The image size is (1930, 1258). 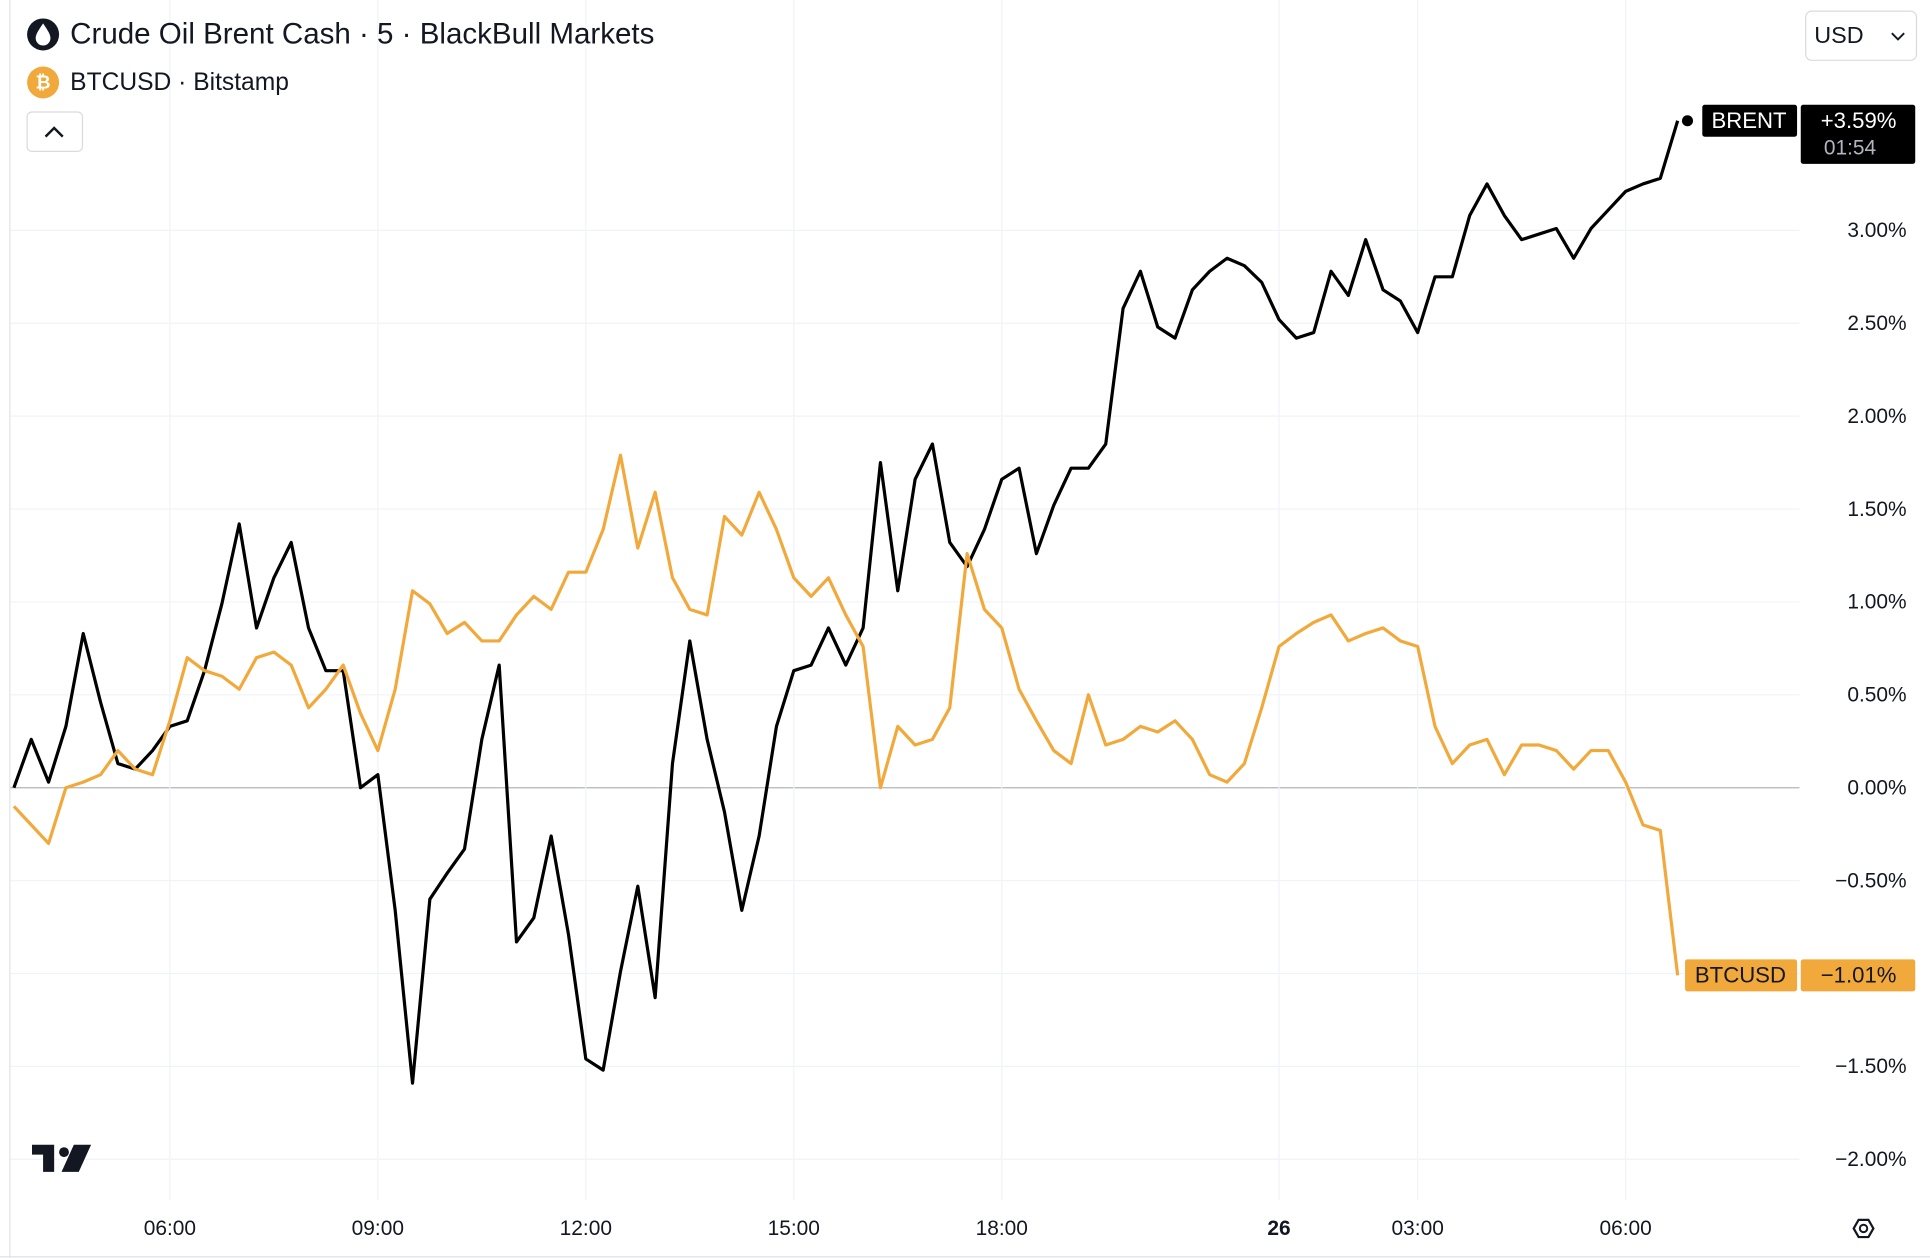 I want to click on btc-symbol: ₿, so click(x=43, y=82).